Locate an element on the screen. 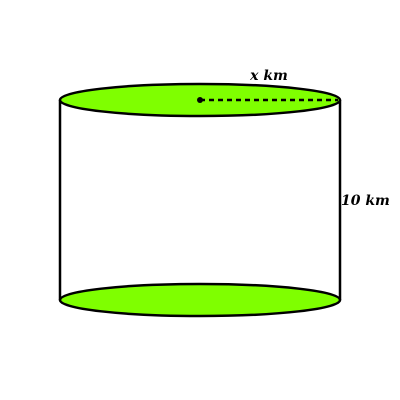 The height and width of the screenshot is (400, 400). center-point is located at coordinates (200, 100).